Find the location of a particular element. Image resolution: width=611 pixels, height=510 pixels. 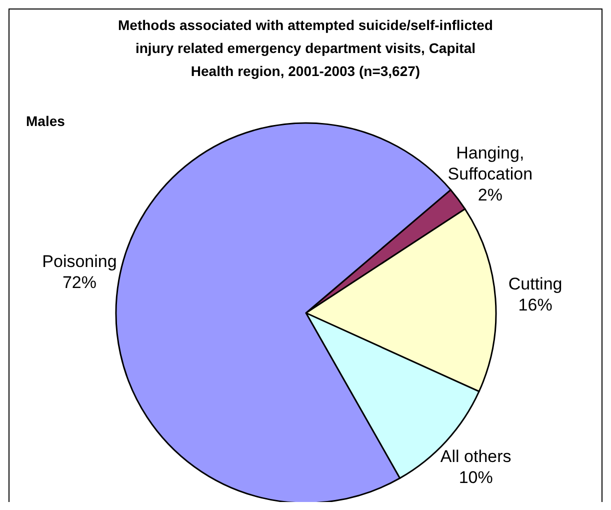

chart-subtitle: Males is located at coordinates (46, 121).